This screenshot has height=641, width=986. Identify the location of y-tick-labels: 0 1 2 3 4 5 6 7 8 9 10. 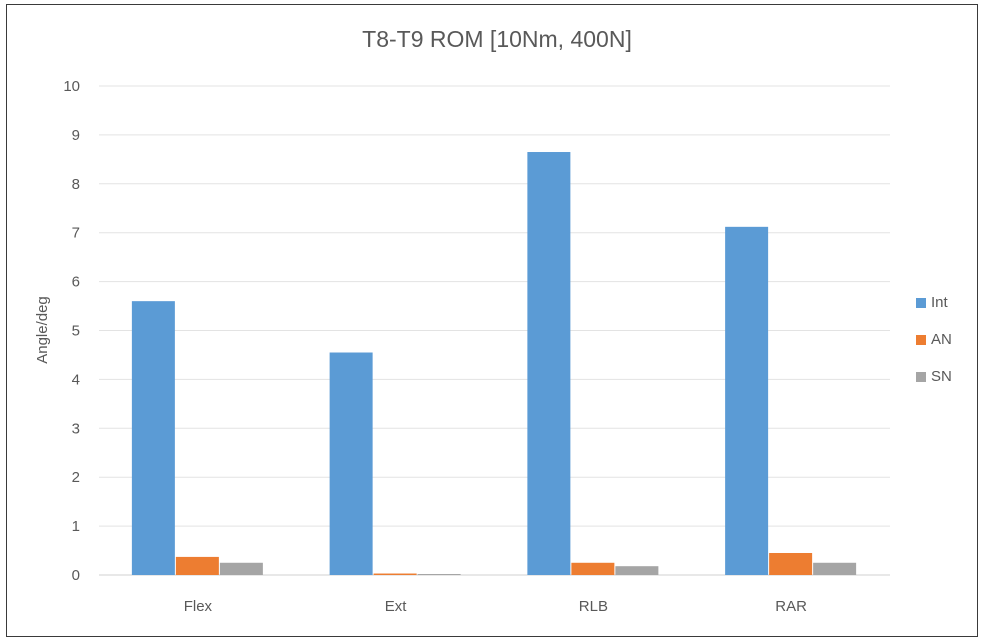
(71, 331).